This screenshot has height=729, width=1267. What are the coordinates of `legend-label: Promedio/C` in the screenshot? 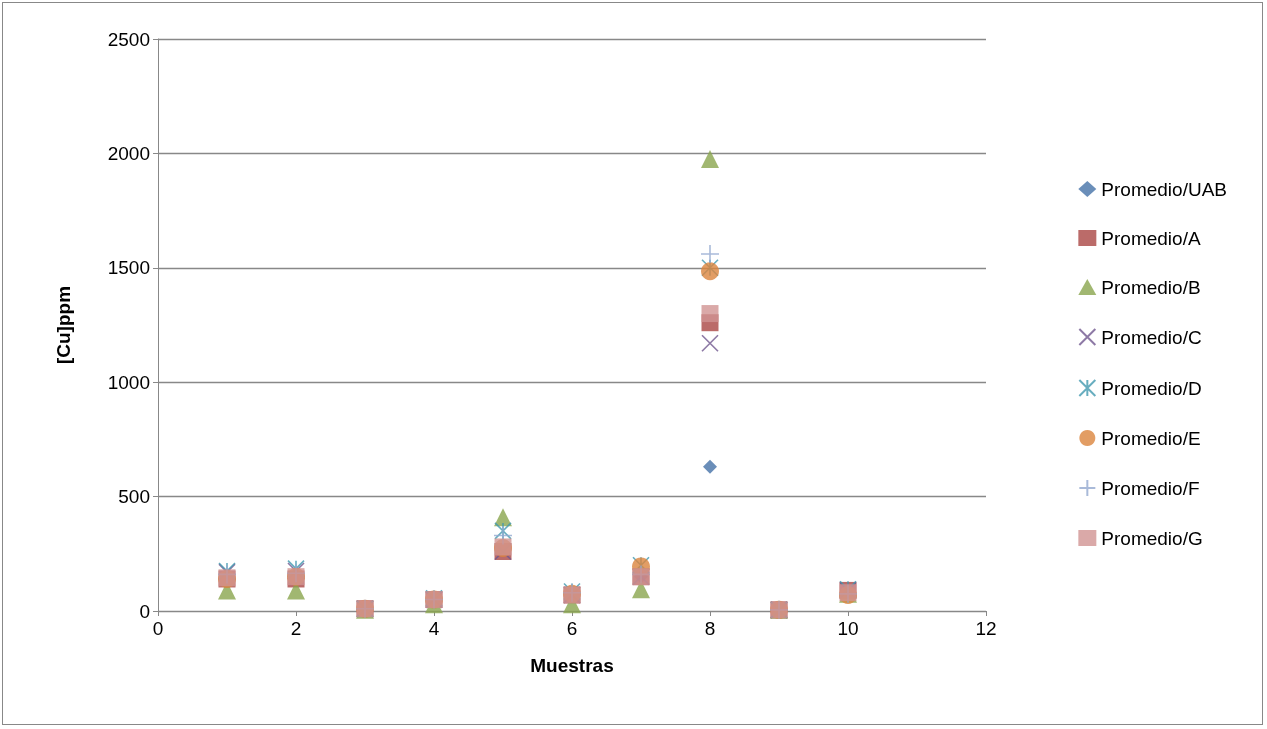 It's located at (1151, 337).